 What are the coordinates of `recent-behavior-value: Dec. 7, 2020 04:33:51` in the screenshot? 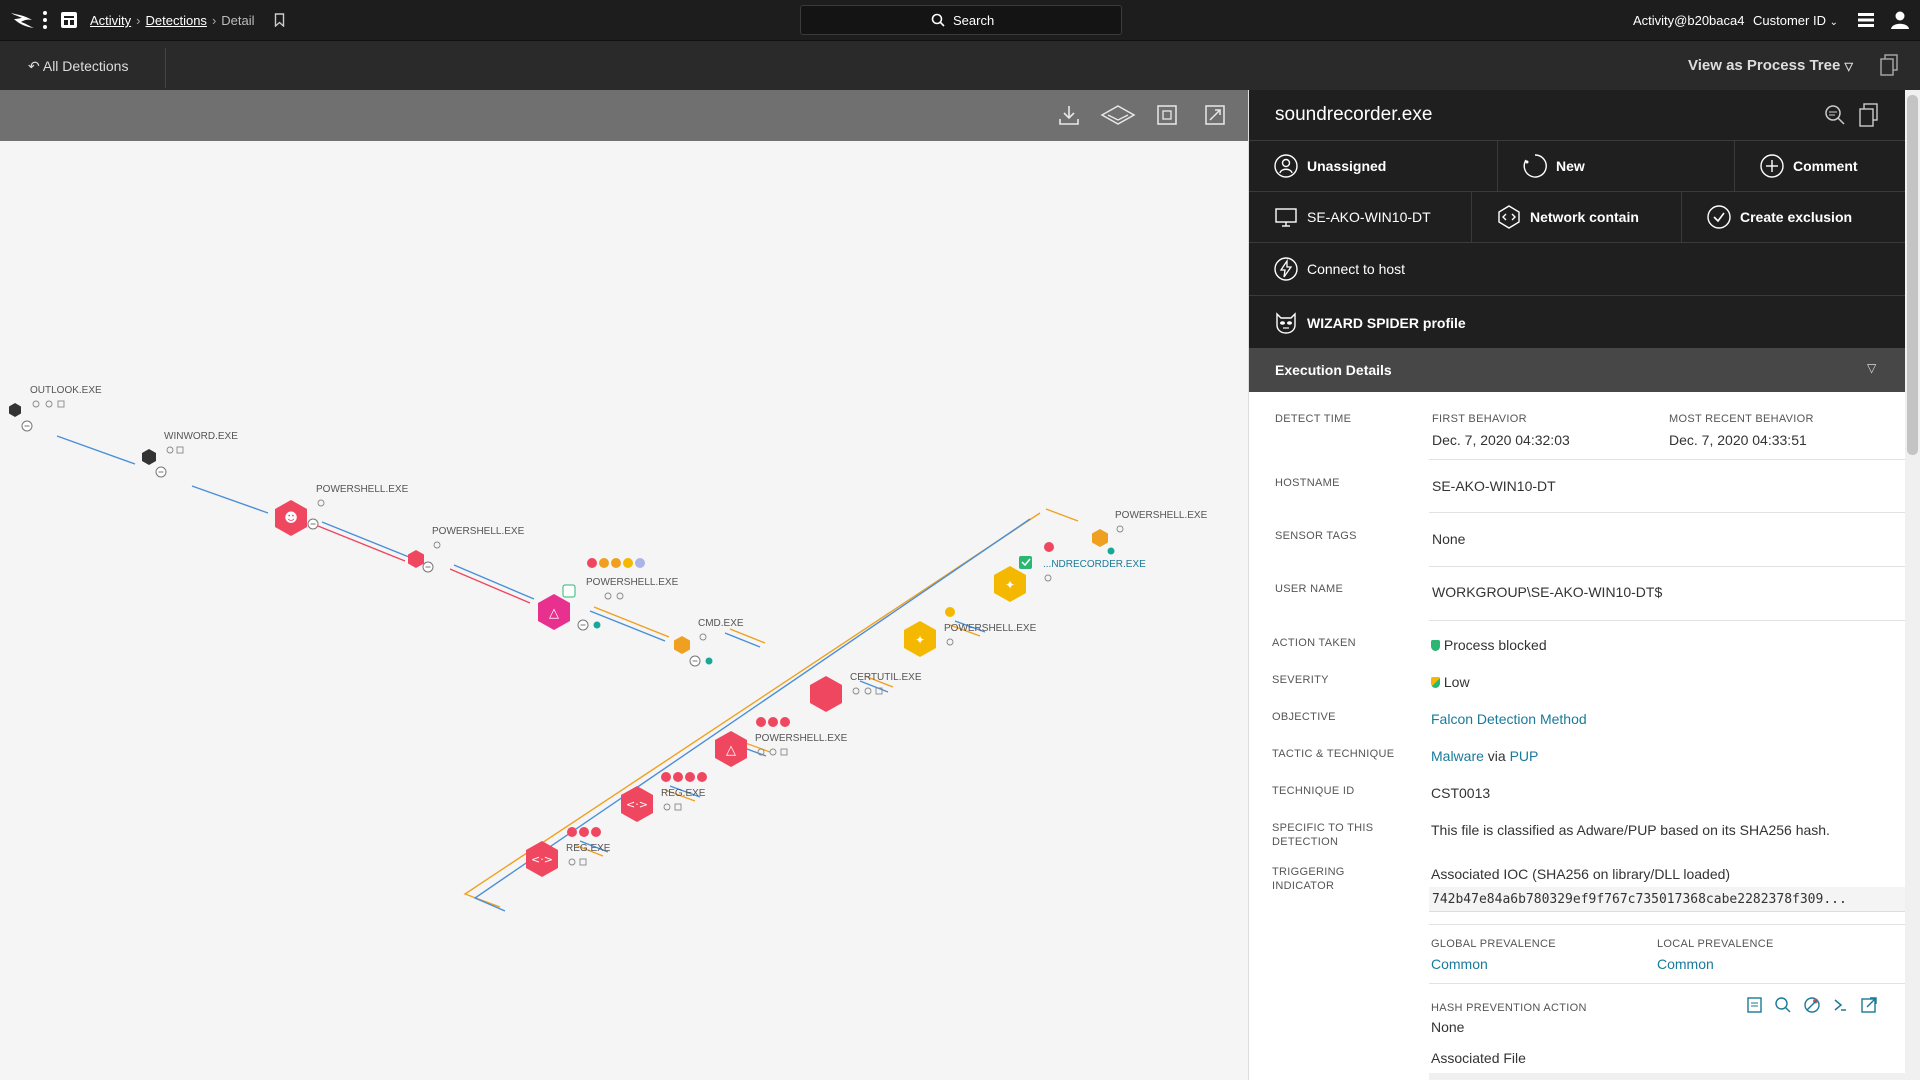 It's located at (1738, 440).